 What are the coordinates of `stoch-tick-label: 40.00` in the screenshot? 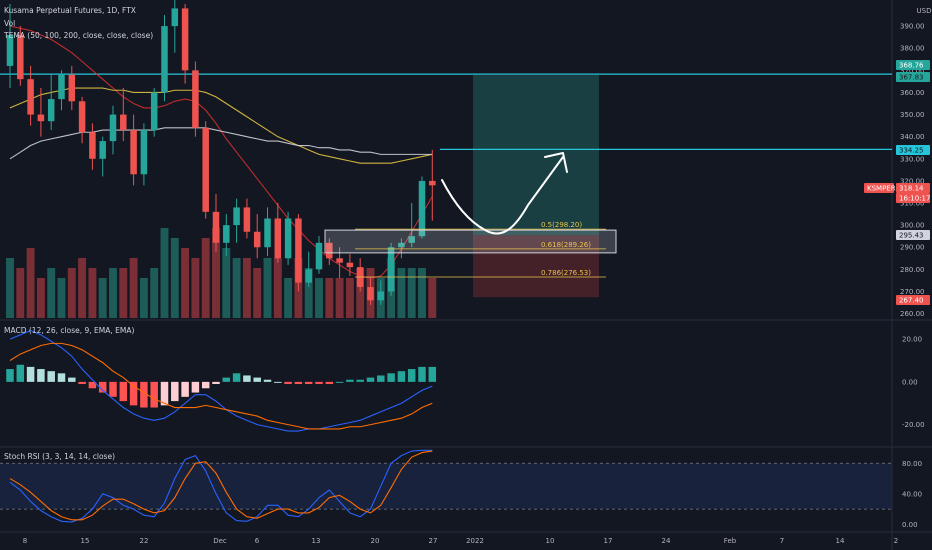 It's located at (912, 494).